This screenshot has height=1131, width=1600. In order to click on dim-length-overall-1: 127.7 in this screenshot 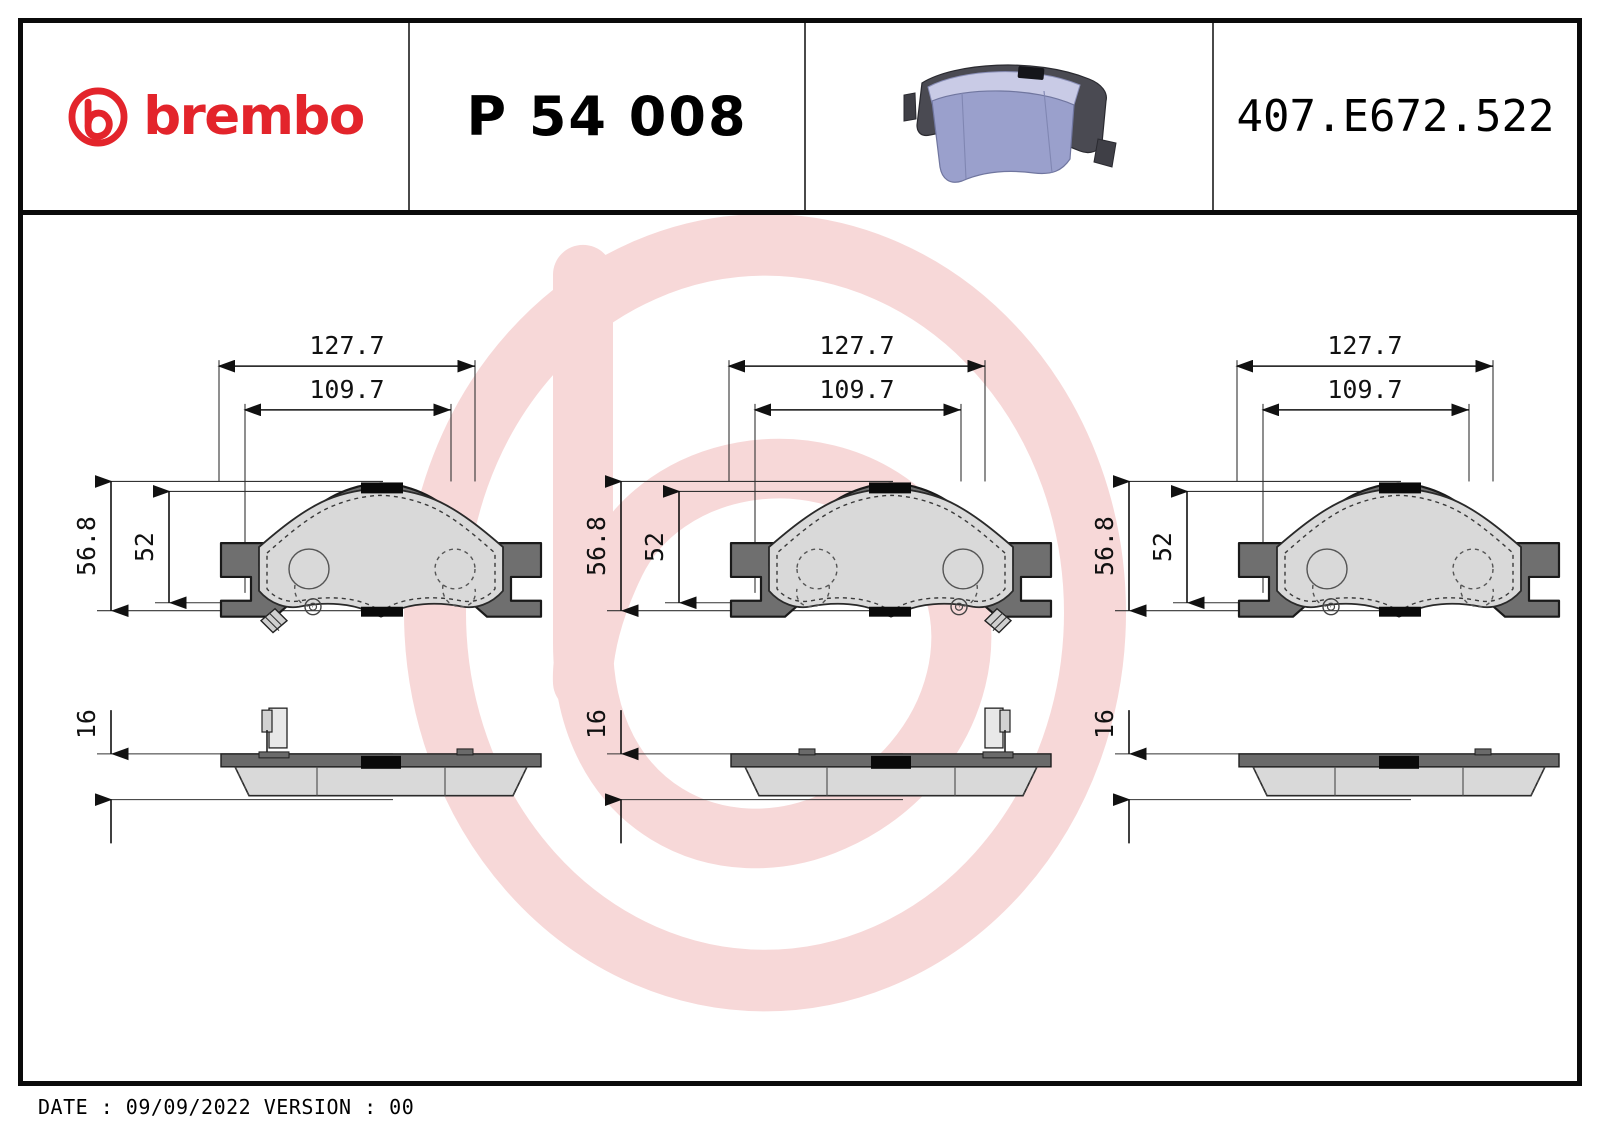, I will do `click(346, 406)`.